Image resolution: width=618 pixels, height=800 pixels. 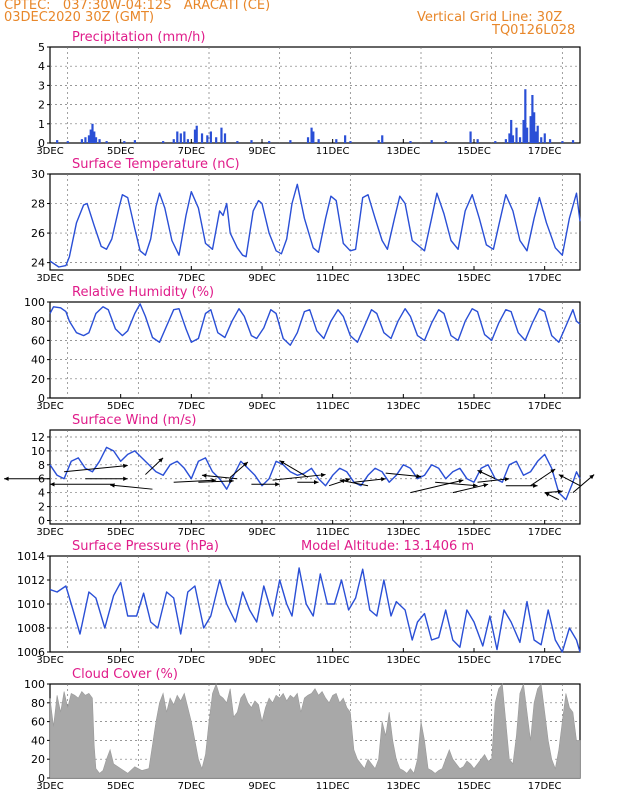 I want to click on pres-xtick-label: 17DEC, so click(x=545, y=660).